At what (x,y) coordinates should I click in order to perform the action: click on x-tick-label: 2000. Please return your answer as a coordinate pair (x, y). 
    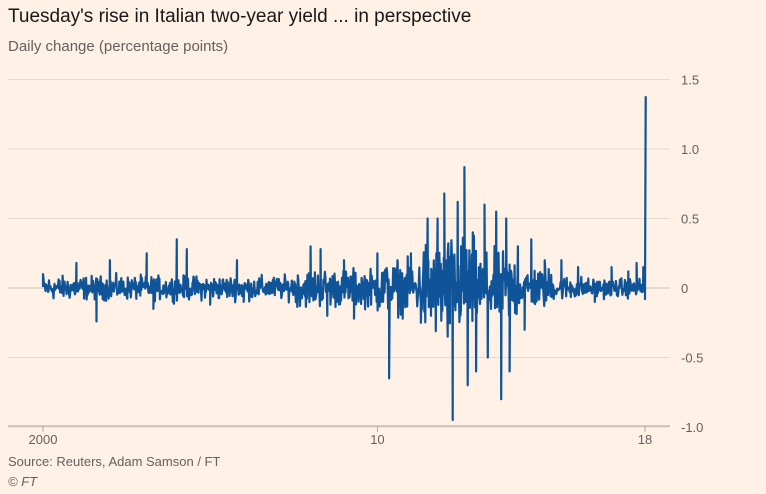
    Looking at the image, I should click on (43, 439).